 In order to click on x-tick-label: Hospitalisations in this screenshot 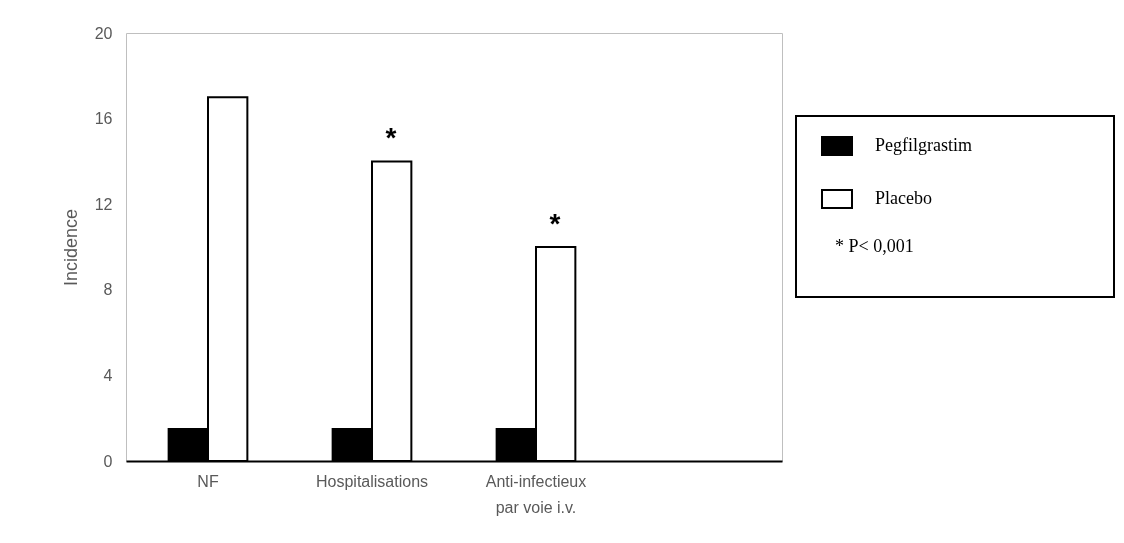, I will do `click(372, 481)`.